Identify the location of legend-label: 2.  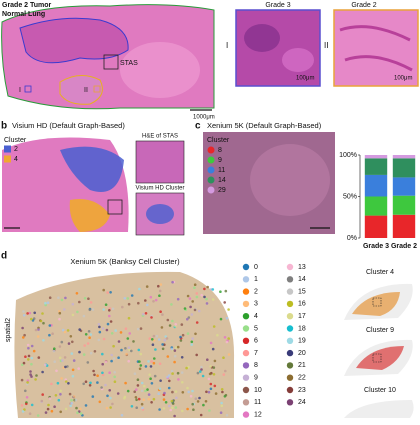
(256, 291).